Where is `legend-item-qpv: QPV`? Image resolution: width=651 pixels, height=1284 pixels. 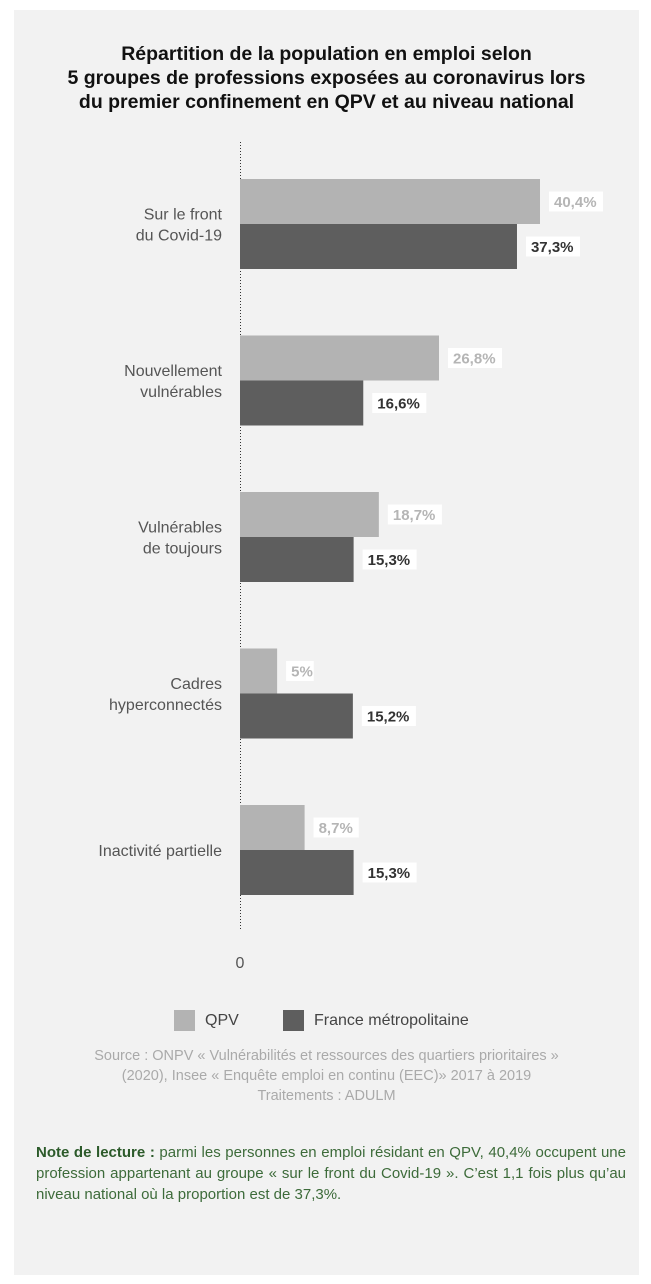
legend-item-qpv: QPV is located at coordinates (206, 1020).